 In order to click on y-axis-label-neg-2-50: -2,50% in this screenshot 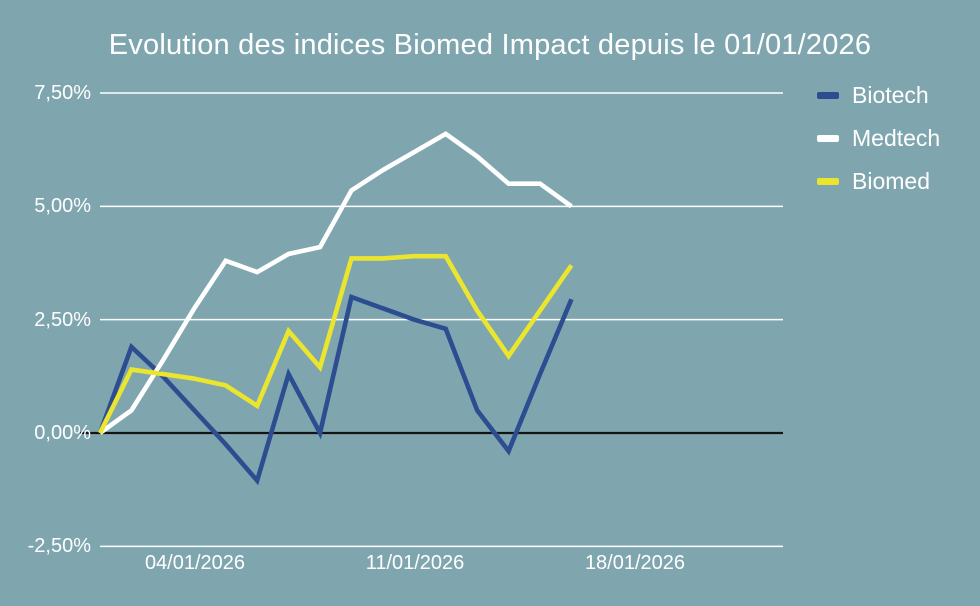, I will do `click(59, 546)`.